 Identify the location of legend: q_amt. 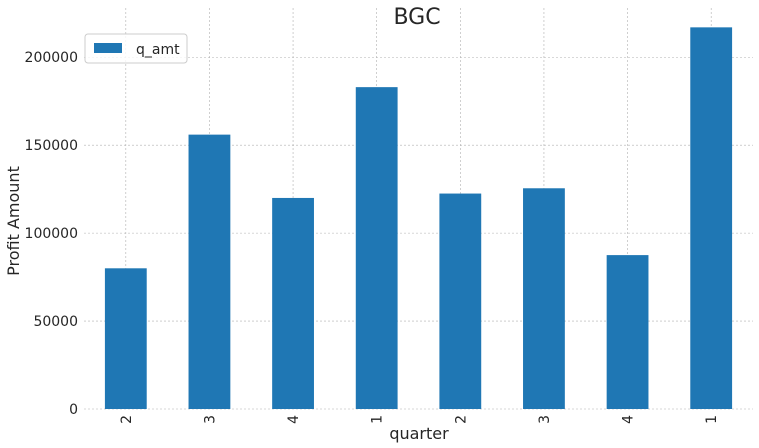
(136, 48).